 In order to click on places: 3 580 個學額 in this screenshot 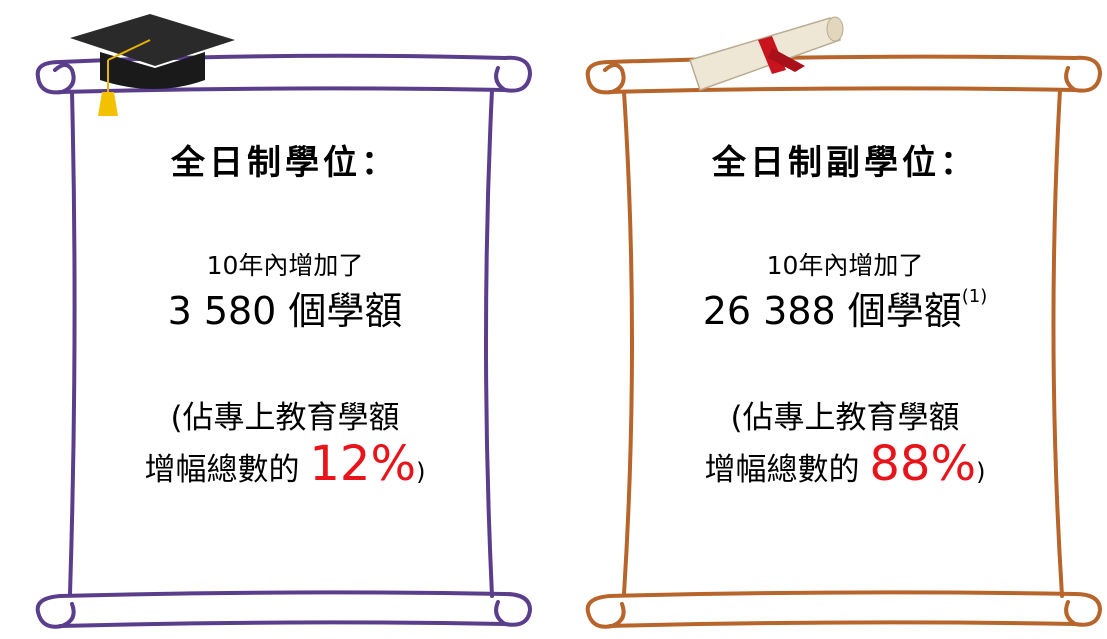, I will do `click(285, 307)`.